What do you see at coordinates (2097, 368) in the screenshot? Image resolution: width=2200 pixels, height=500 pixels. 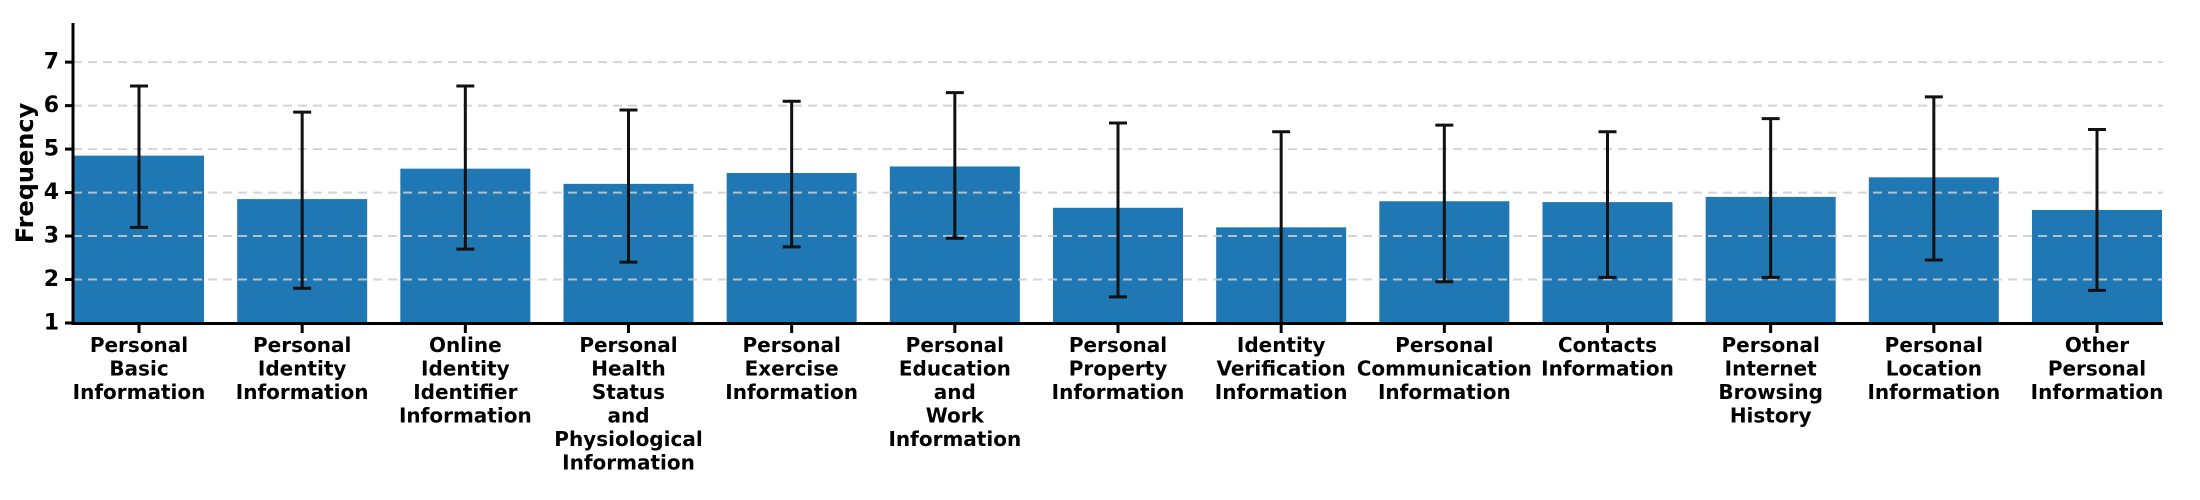 I see `x-tick-label: Other Personal Information` at bounding box center [2097, 368].